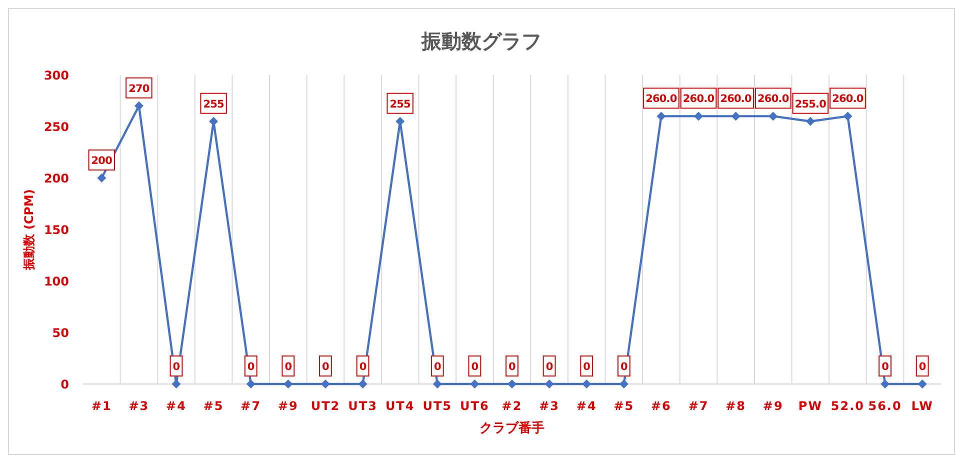 This screenshot has width=963, height=462. I want to click on x-tick-label: UT6, so click(475, 406).